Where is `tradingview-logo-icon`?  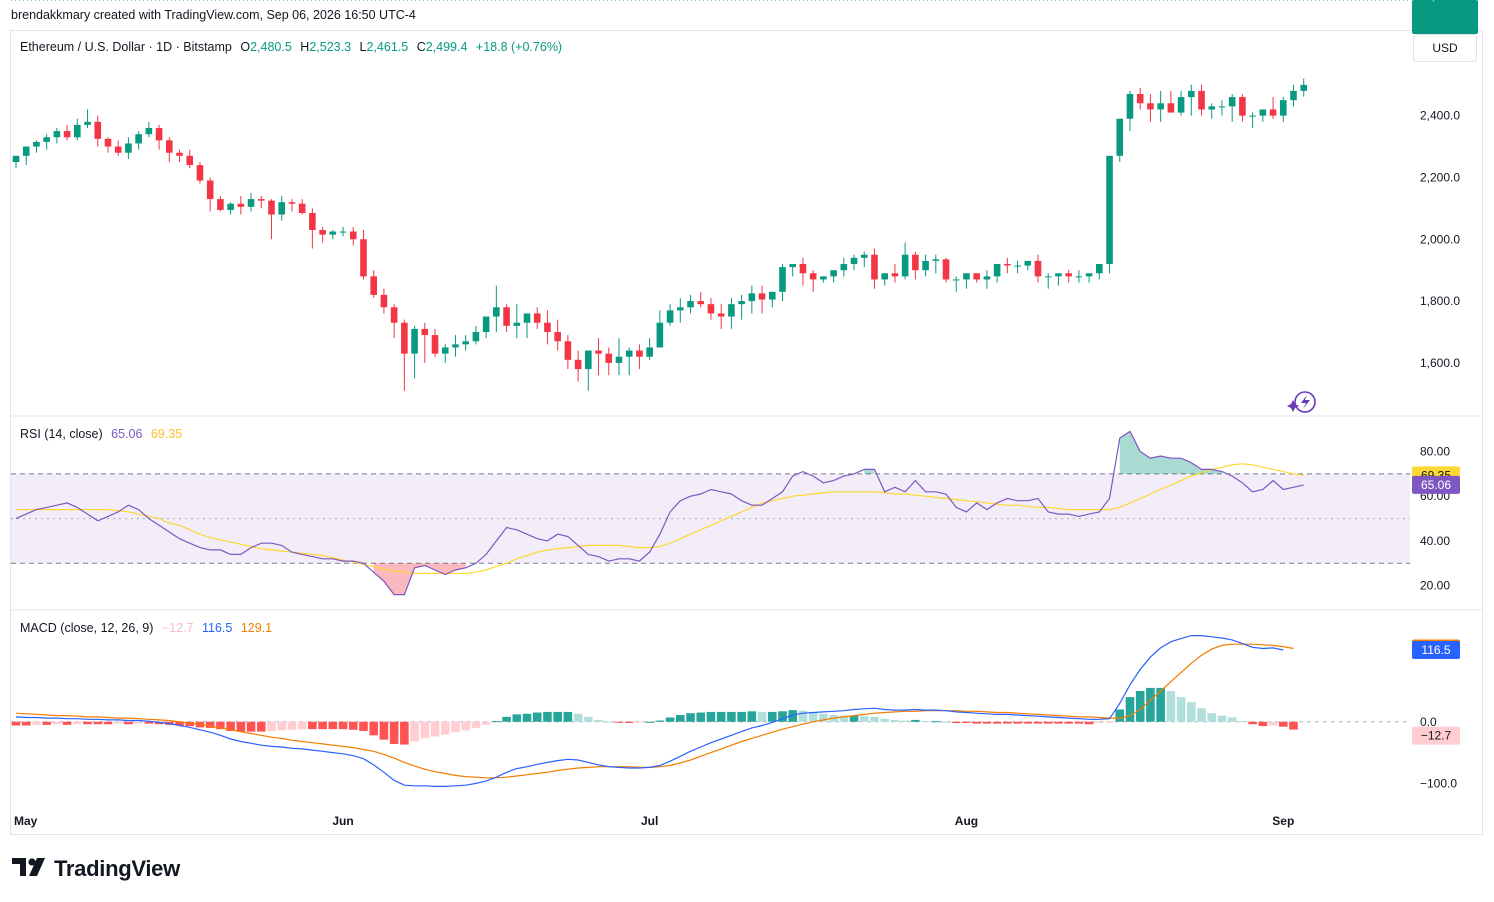 tradingview-logo-icon is located at coordinates (28, 867).